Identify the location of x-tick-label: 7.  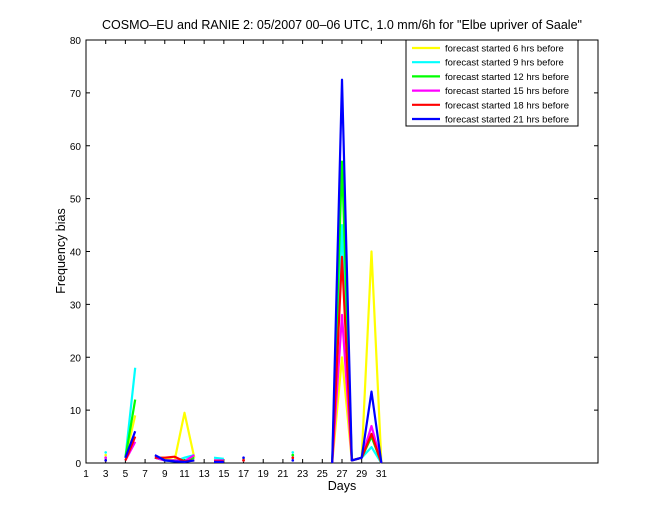
(145, 474).